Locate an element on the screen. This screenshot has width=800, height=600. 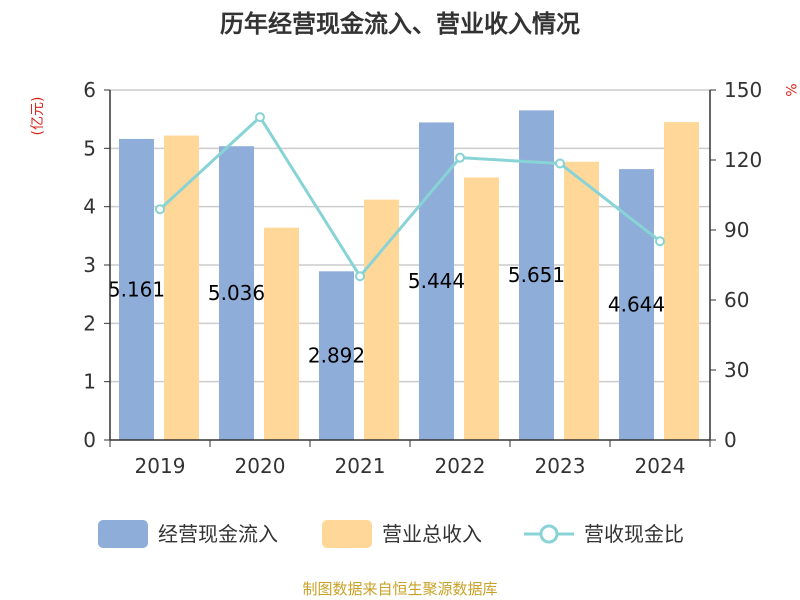
right-tick-label-4: 120 is located at coordinates (743, 160).